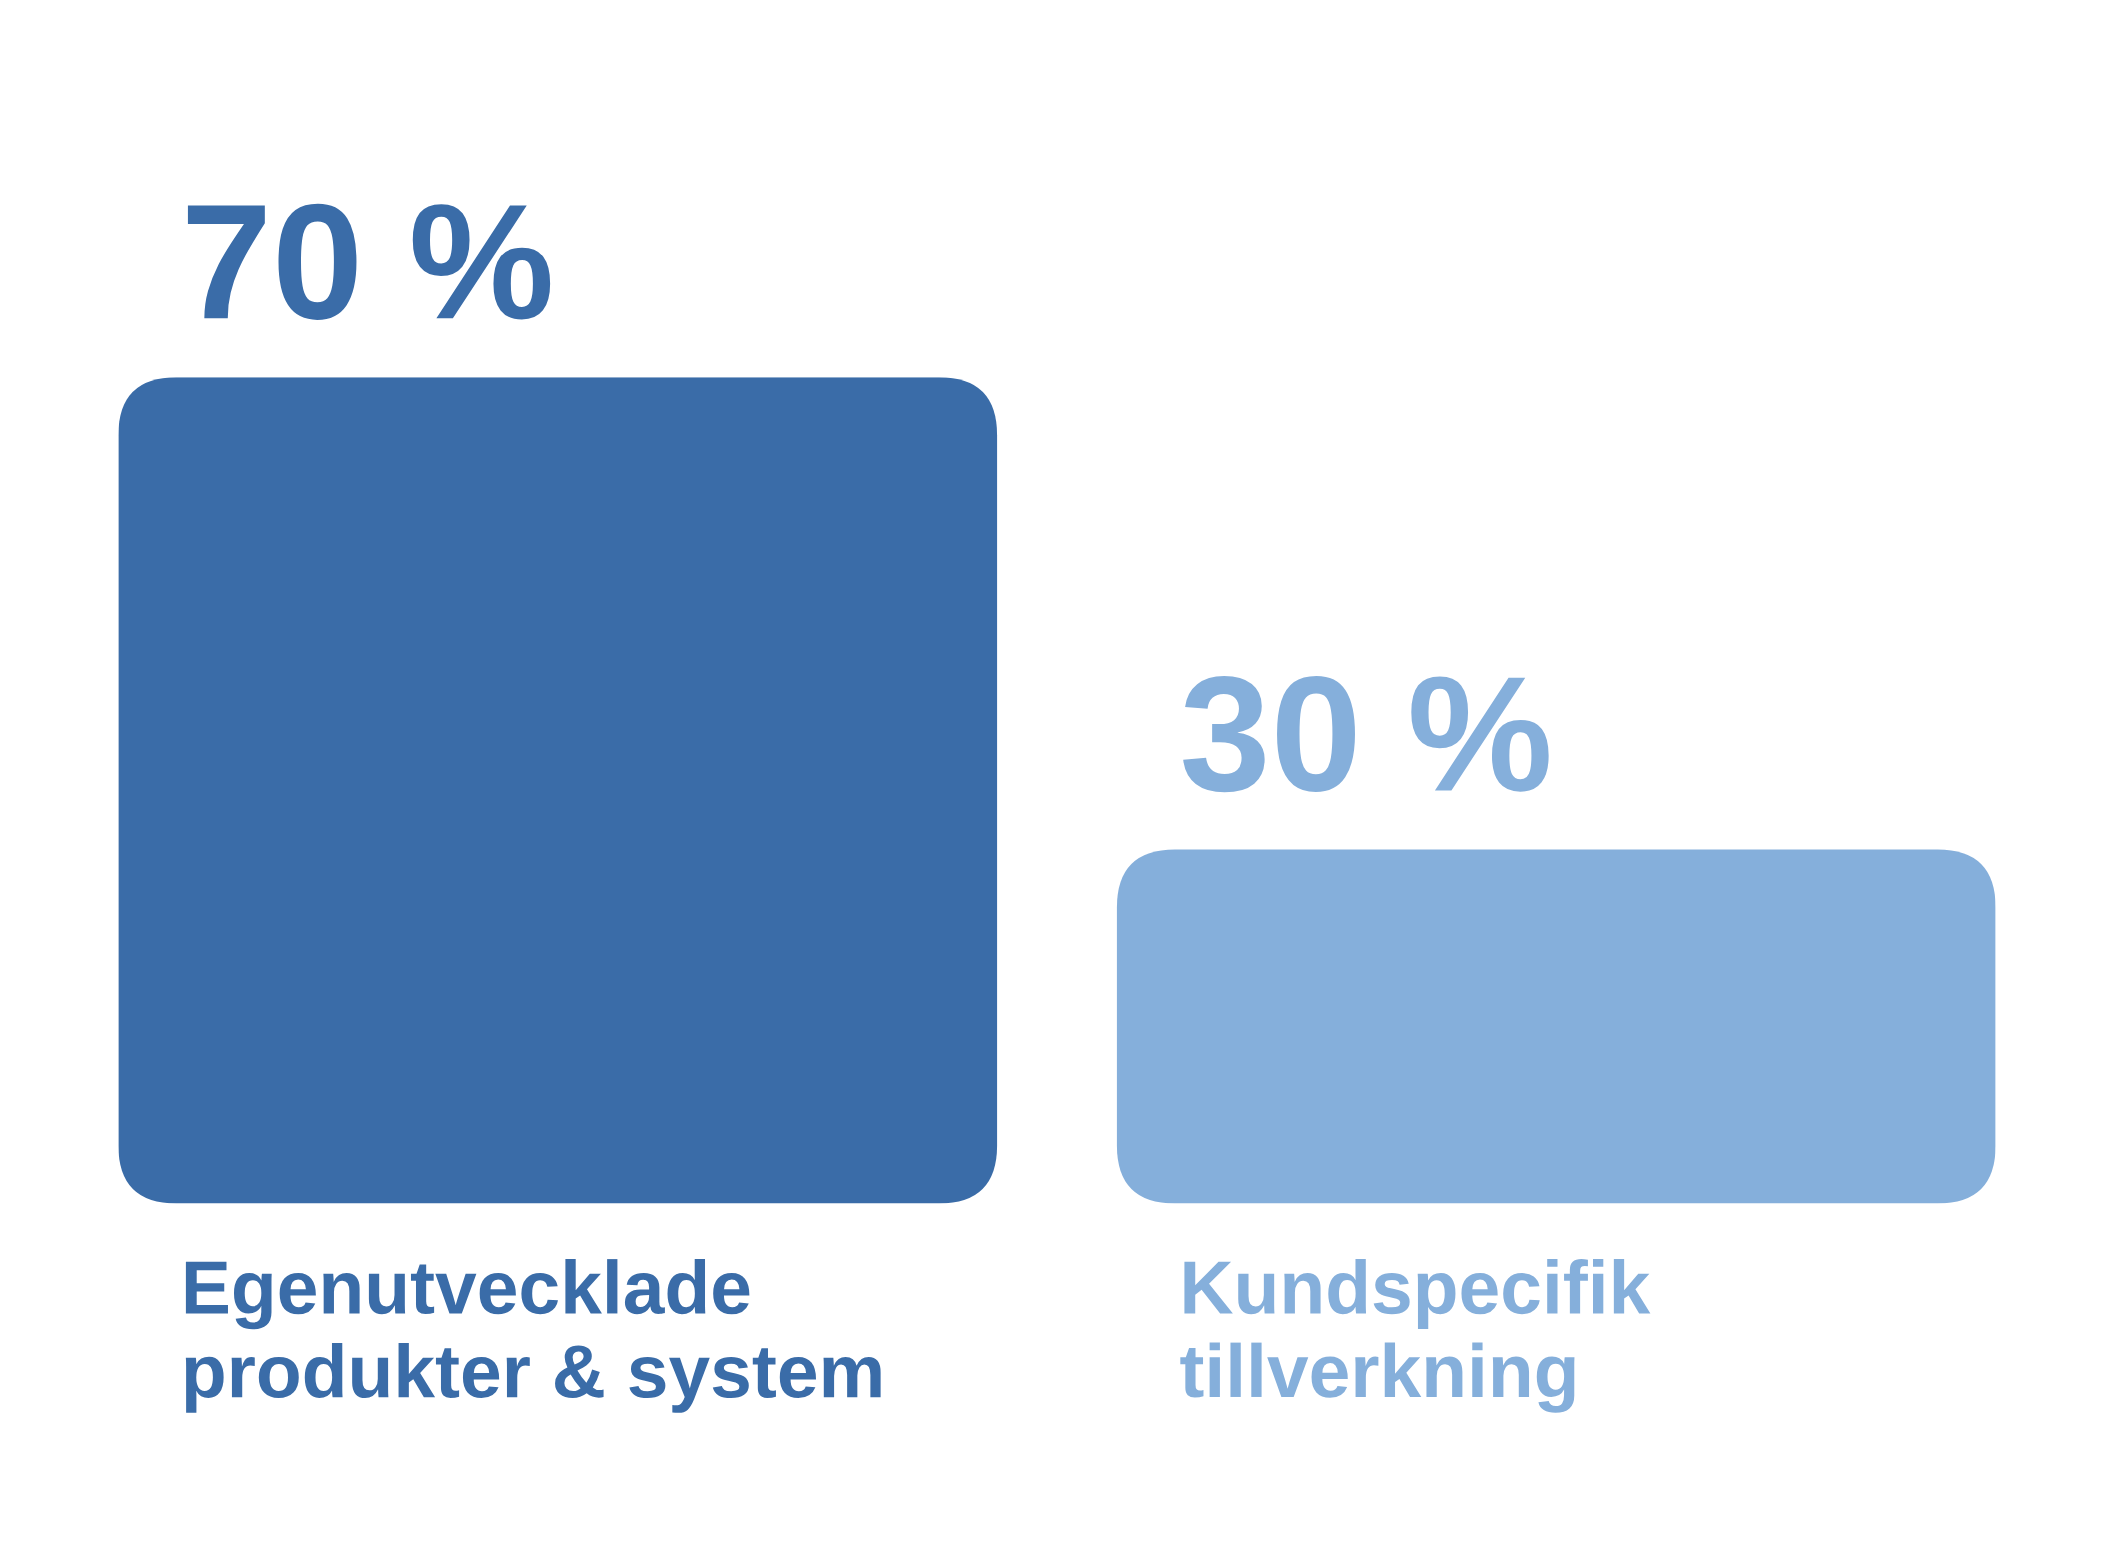  I want to click on x-tick-label: Kundspecifik tillverkning, so click(1415, 1336).